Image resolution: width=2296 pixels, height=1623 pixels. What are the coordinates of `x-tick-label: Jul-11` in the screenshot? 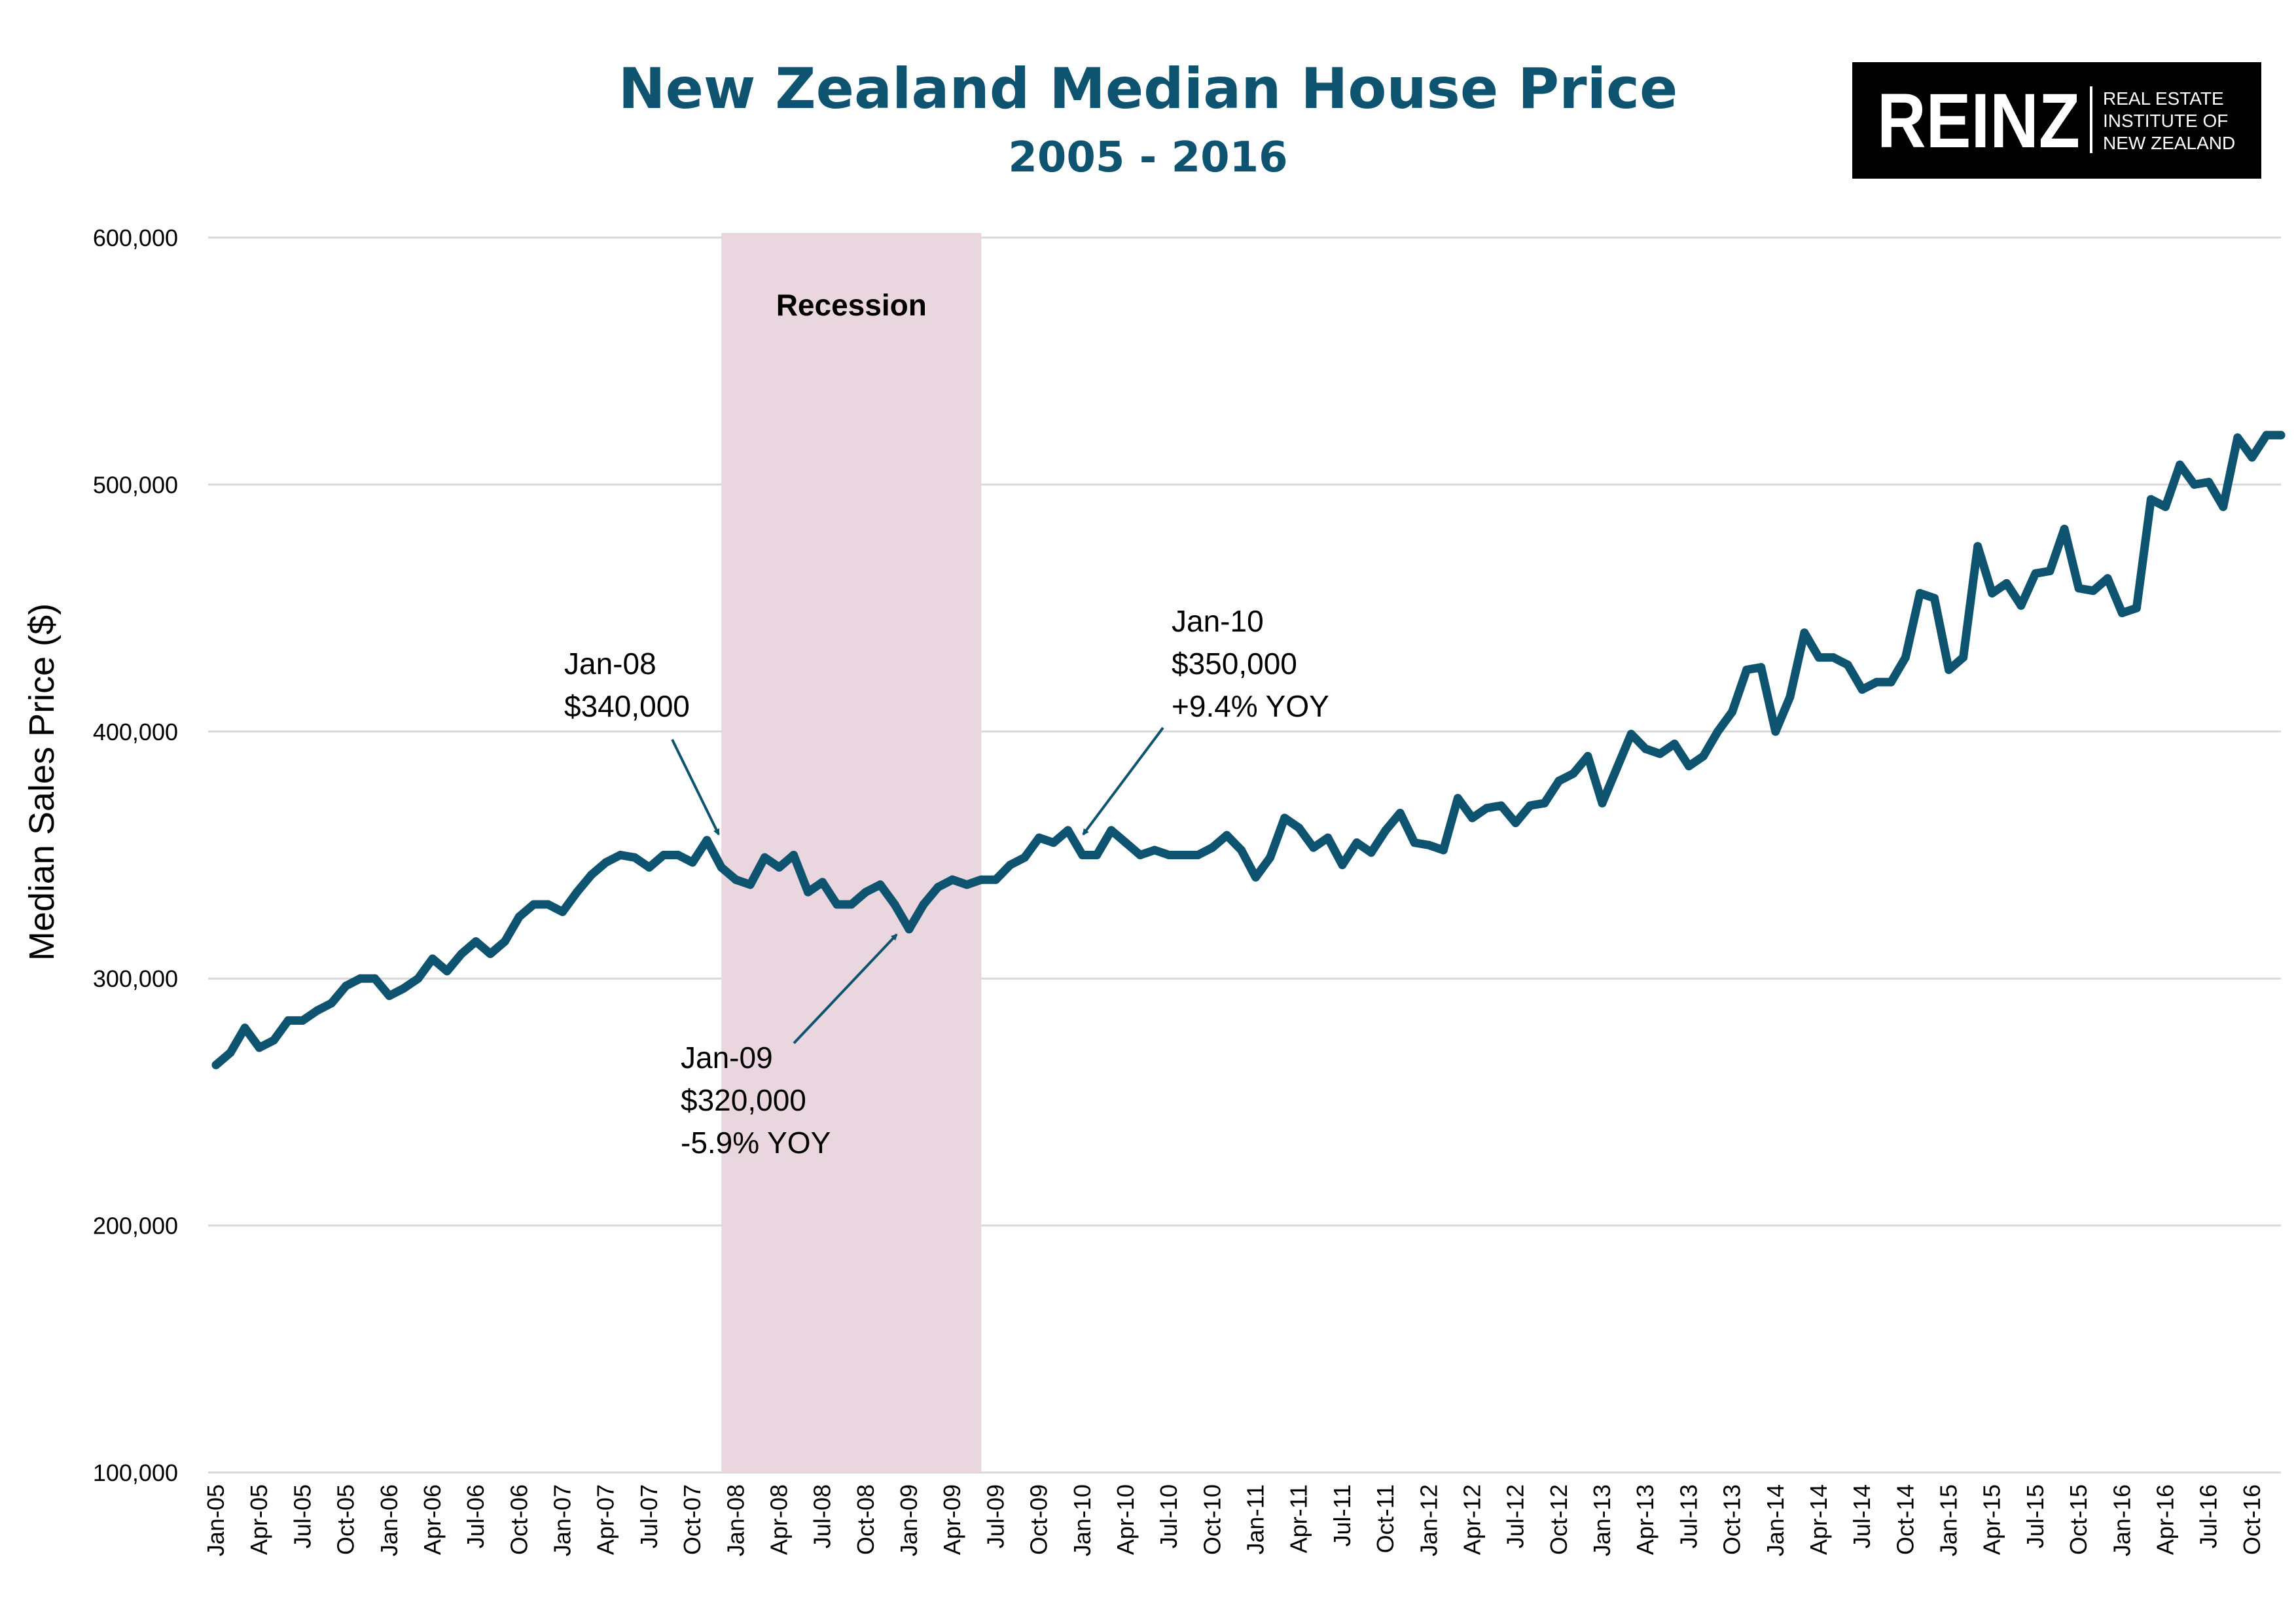 It's located at (1342, 1515).